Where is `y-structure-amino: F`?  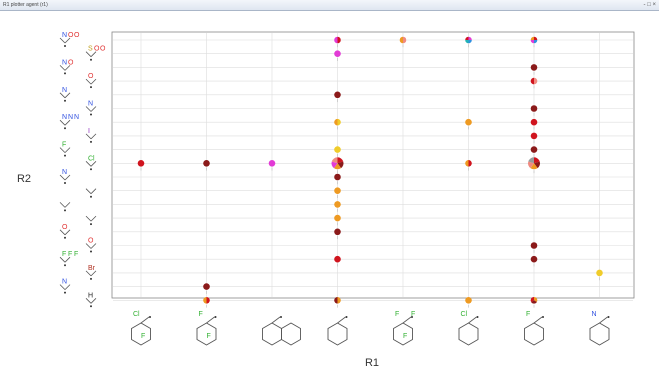
y-structure-amino: F is located at coordinates (65, 149).